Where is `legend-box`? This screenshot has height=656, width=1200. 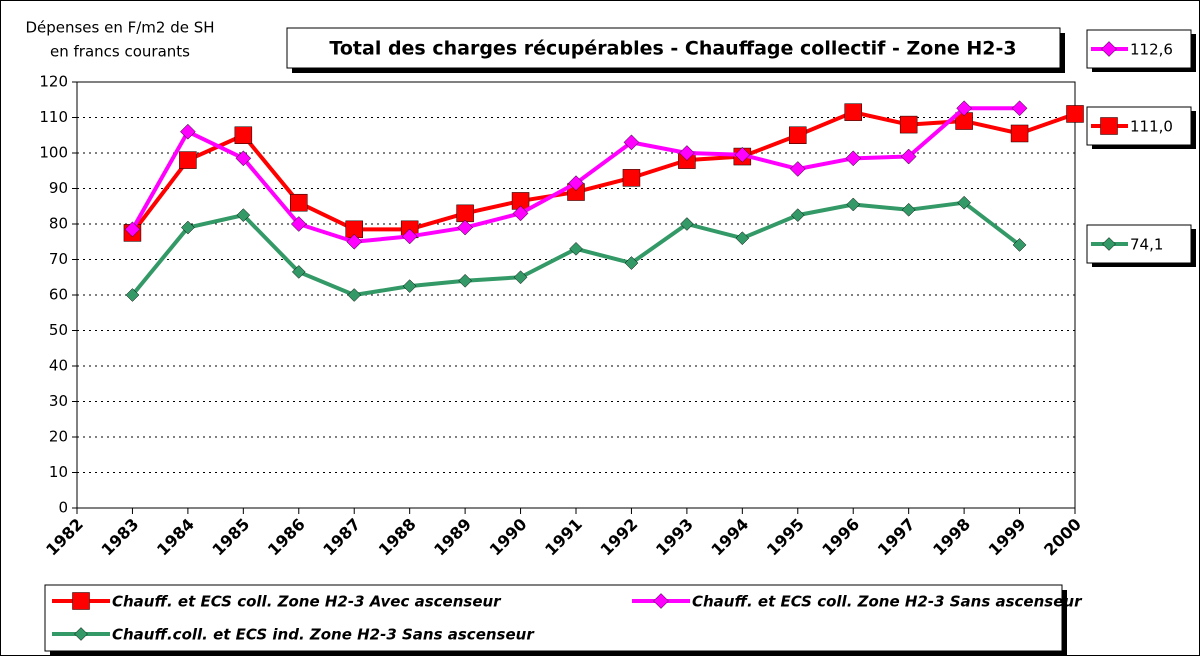
legend-box is located at coordinates (553, 618).